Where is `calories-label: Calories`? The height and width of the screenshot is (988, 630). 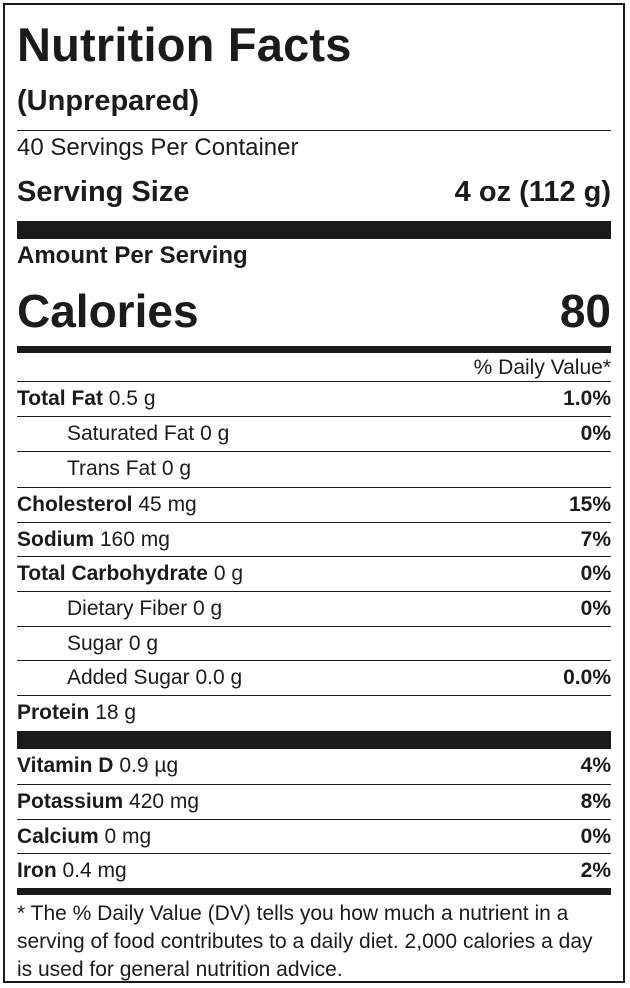
calories-label: Calories is located at coordinates (108, 311).